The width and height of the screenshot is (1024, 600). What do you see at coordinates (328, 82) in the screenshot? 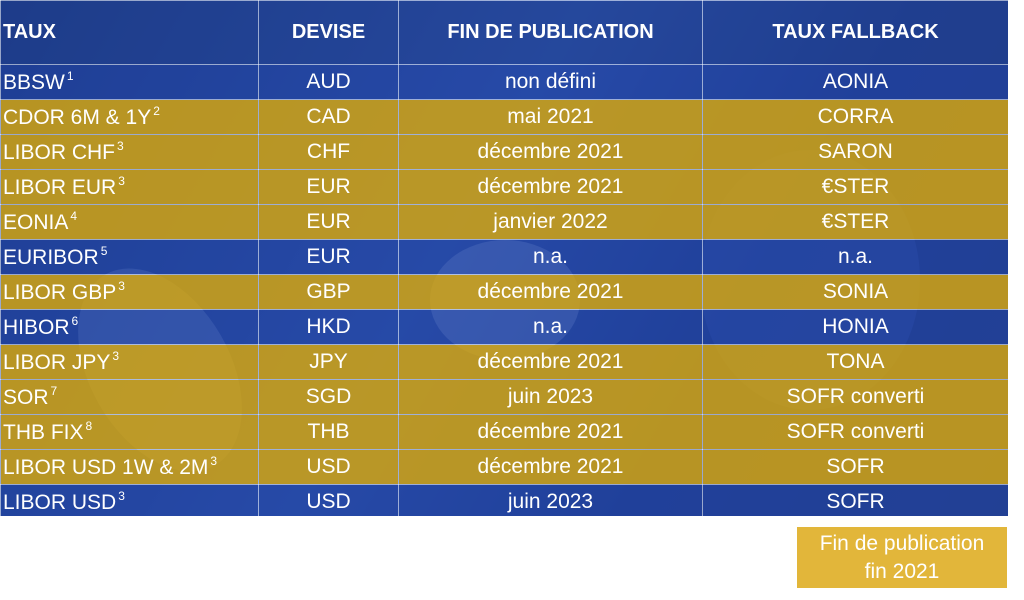
I see `cell-devise: AUD` at bounding box center [328, 82].